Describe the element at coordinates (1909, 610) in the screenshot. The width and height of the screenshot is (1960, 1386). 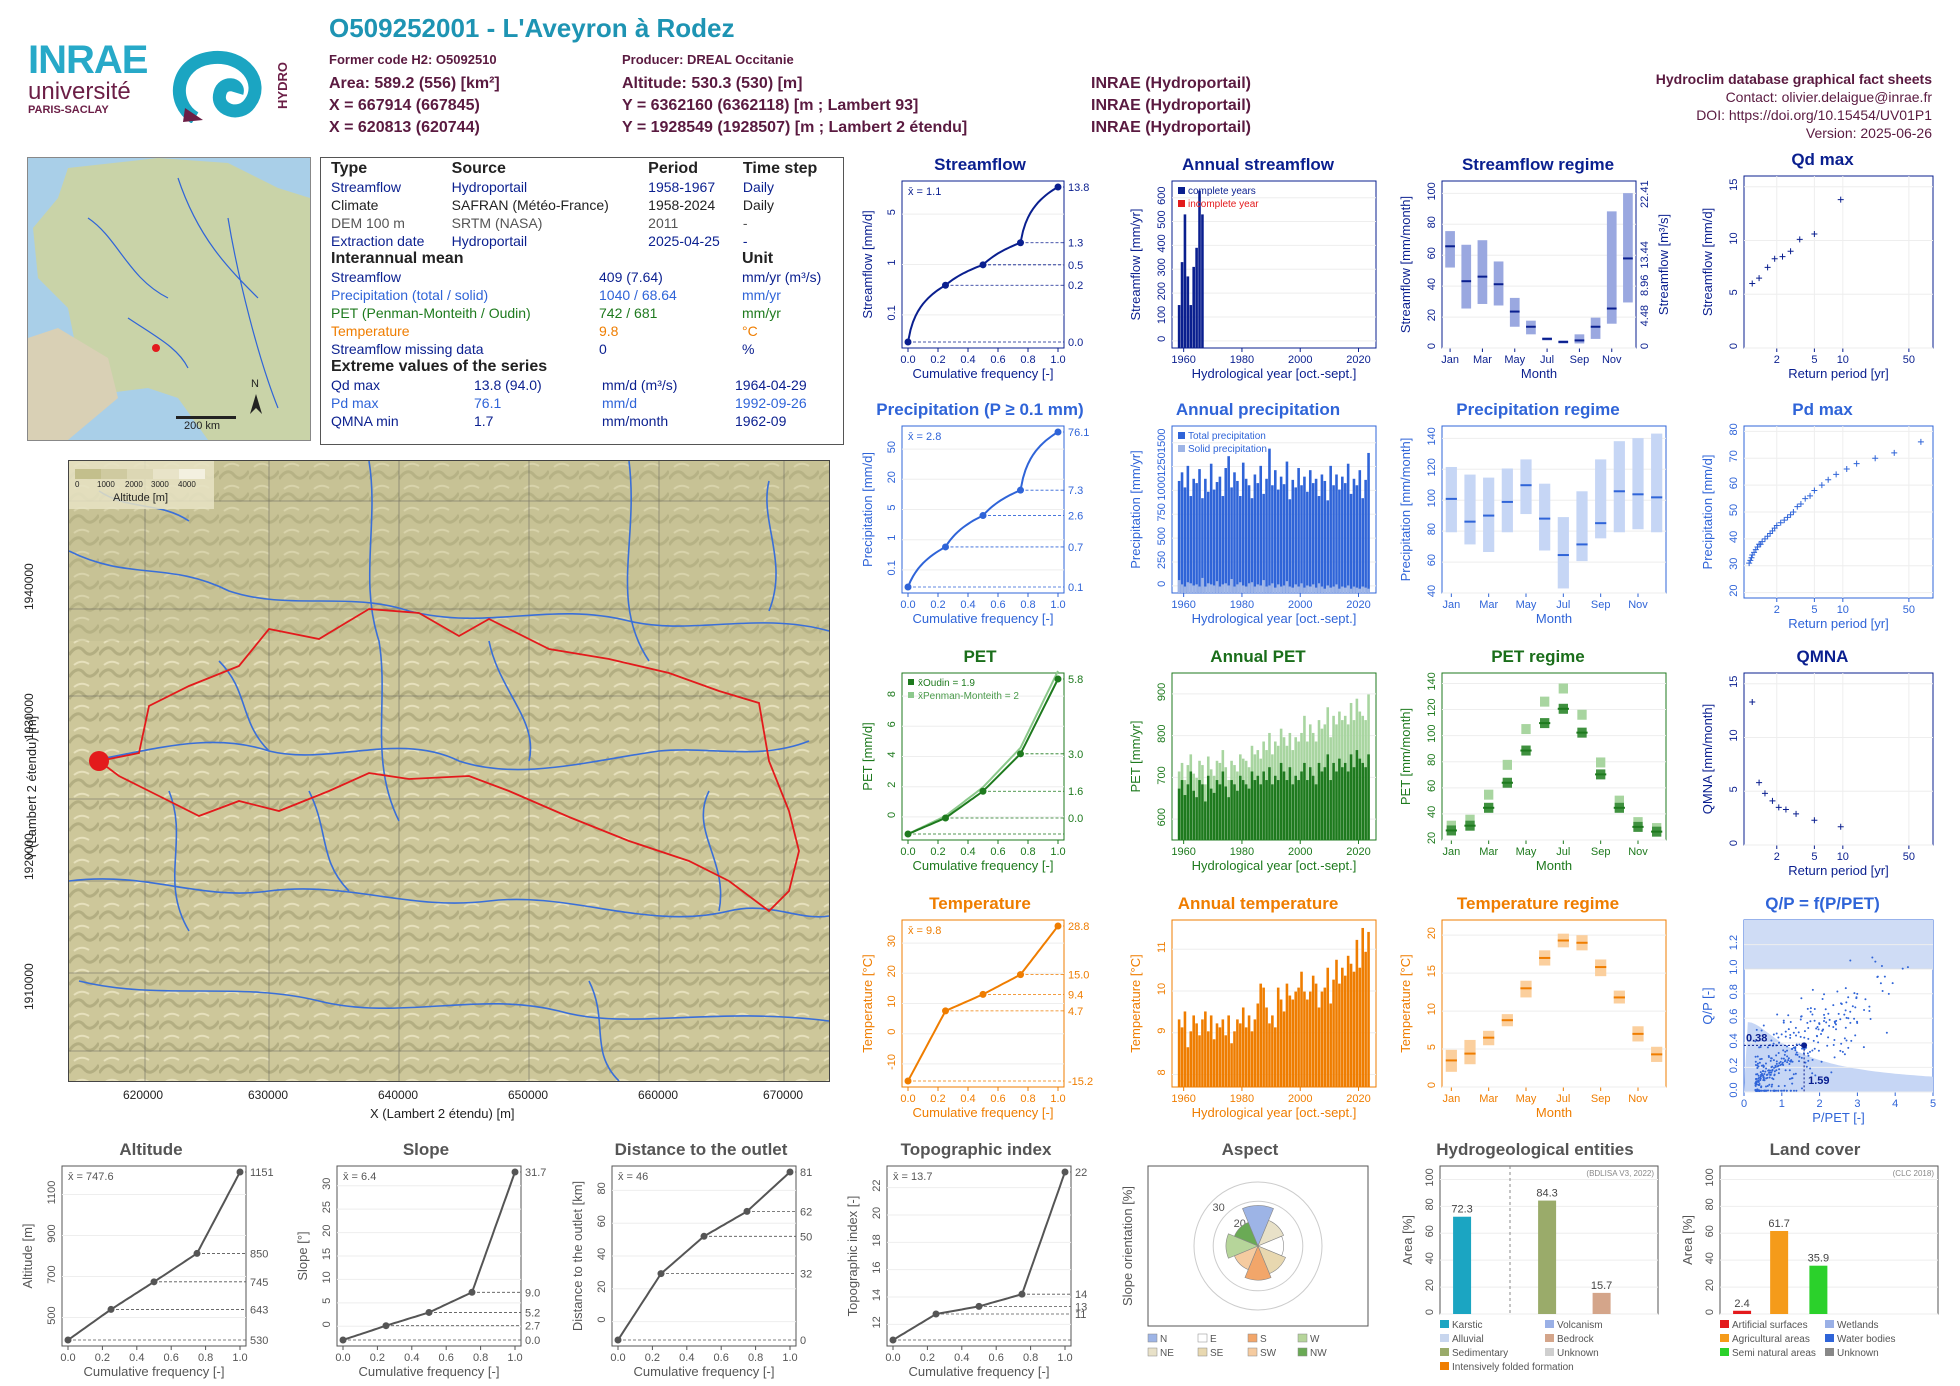
I see `x-tick-label: 50` at that location.